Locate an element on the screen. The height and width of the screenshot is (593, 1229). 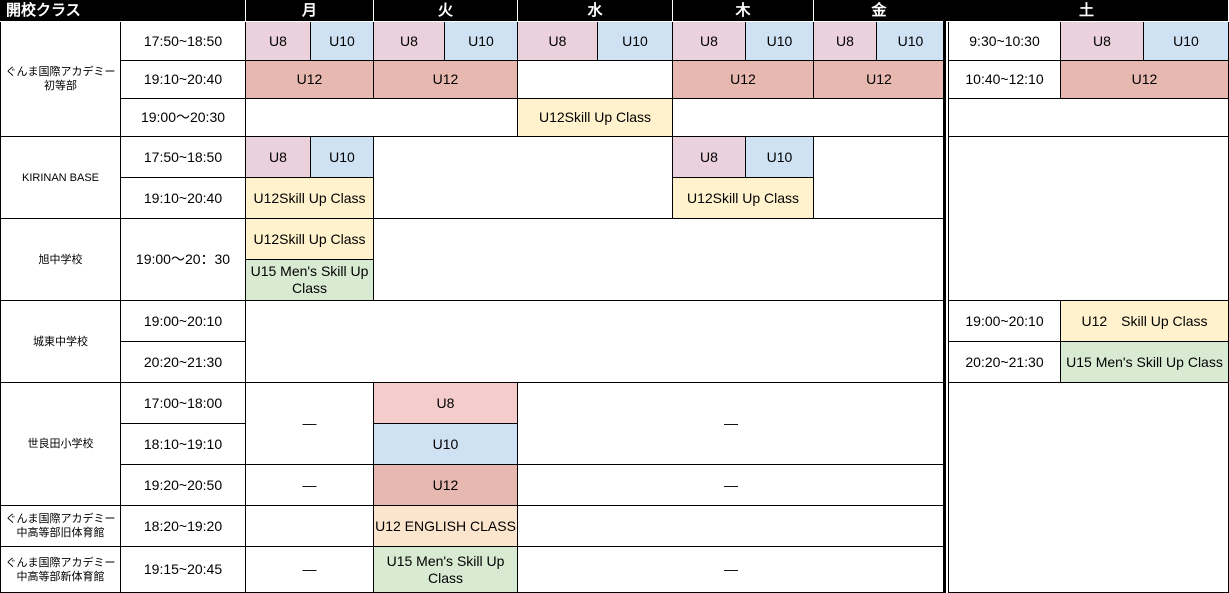
header-day-wed: 水 is located at coordinates (595, 11).